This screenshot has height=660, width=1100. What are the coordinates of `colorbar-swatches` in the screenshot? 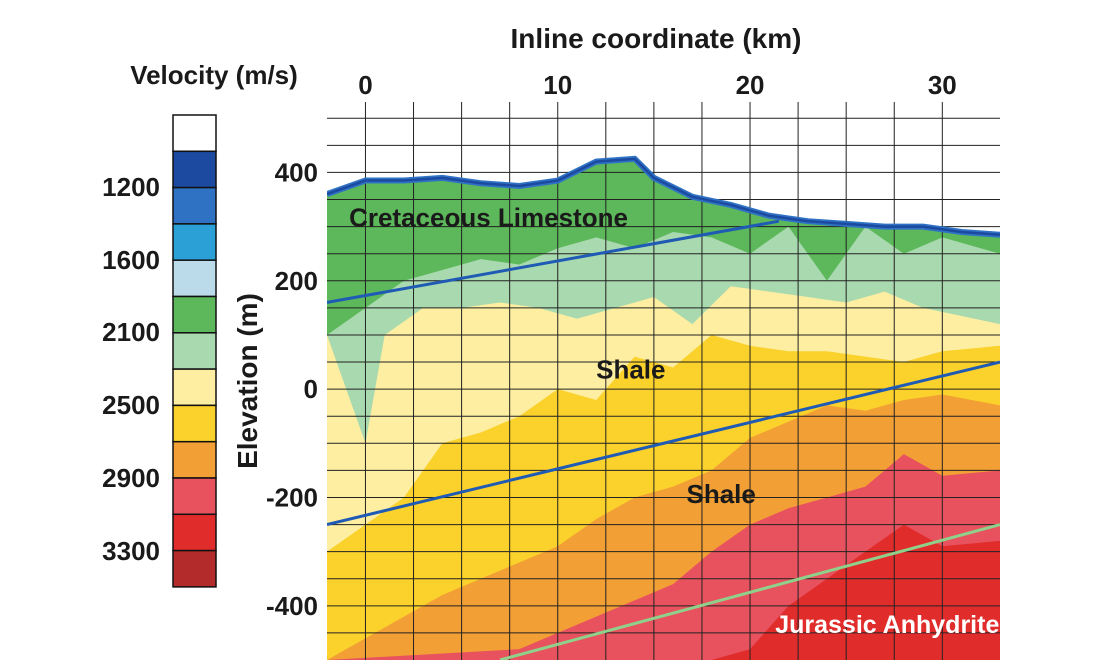 It's located at (194, 351).